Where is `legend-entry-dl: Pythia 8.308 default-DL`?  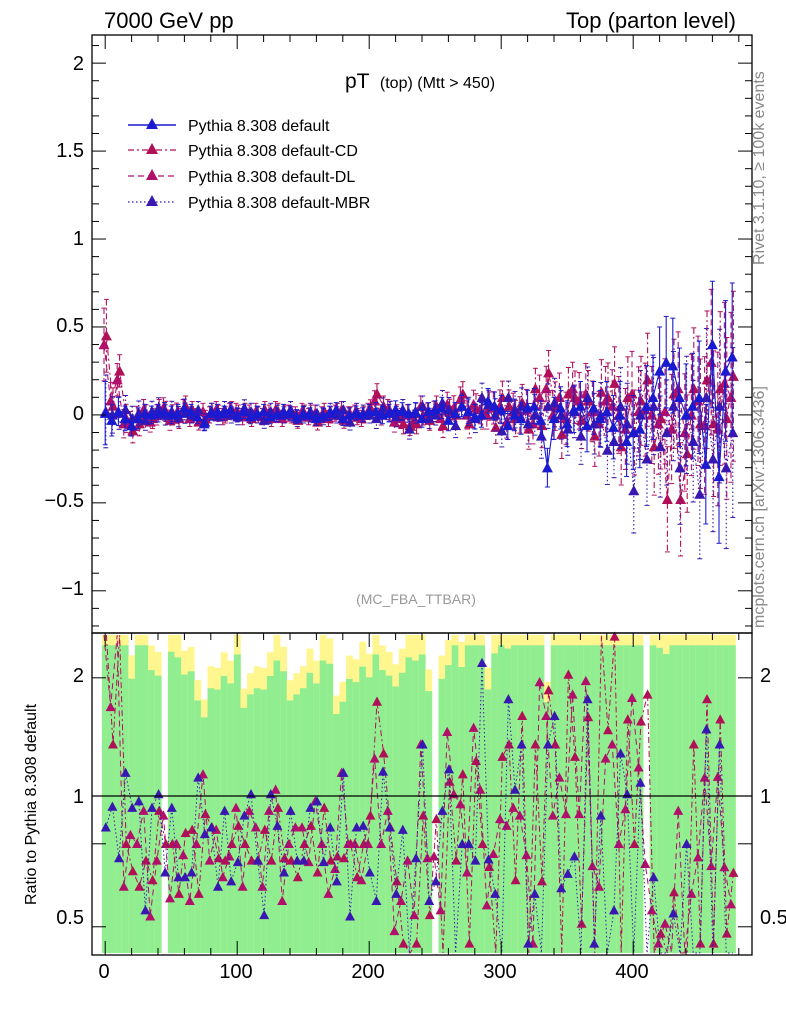 legend-entry-dl: Pythia 8.308 default-DL is located at coordinates (241, 177).